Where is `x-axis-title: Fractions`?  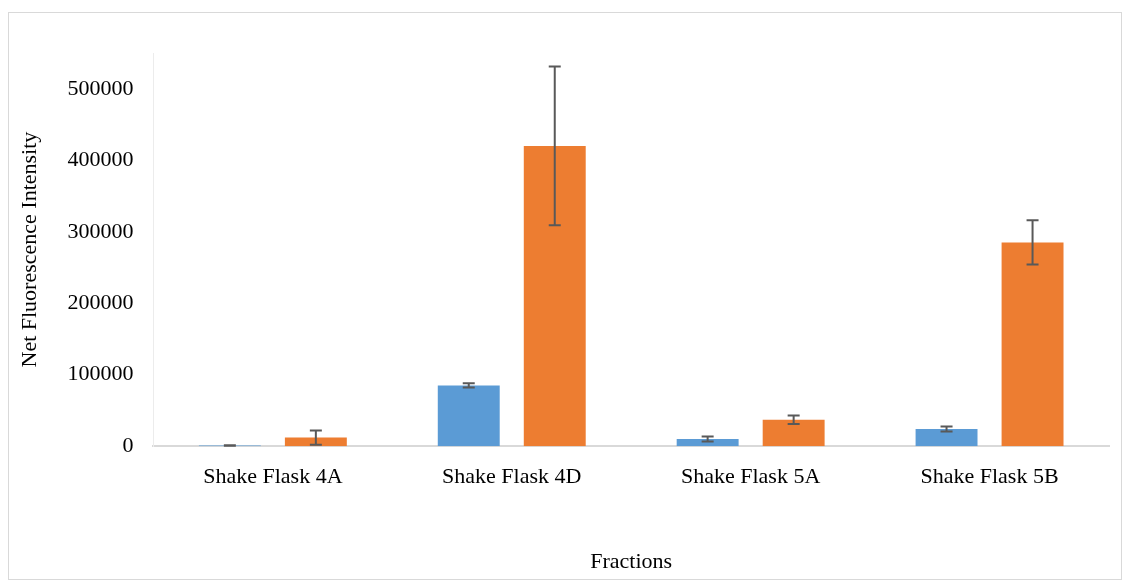 x-axis-title: Fractions is located at coordinates (631, 560).